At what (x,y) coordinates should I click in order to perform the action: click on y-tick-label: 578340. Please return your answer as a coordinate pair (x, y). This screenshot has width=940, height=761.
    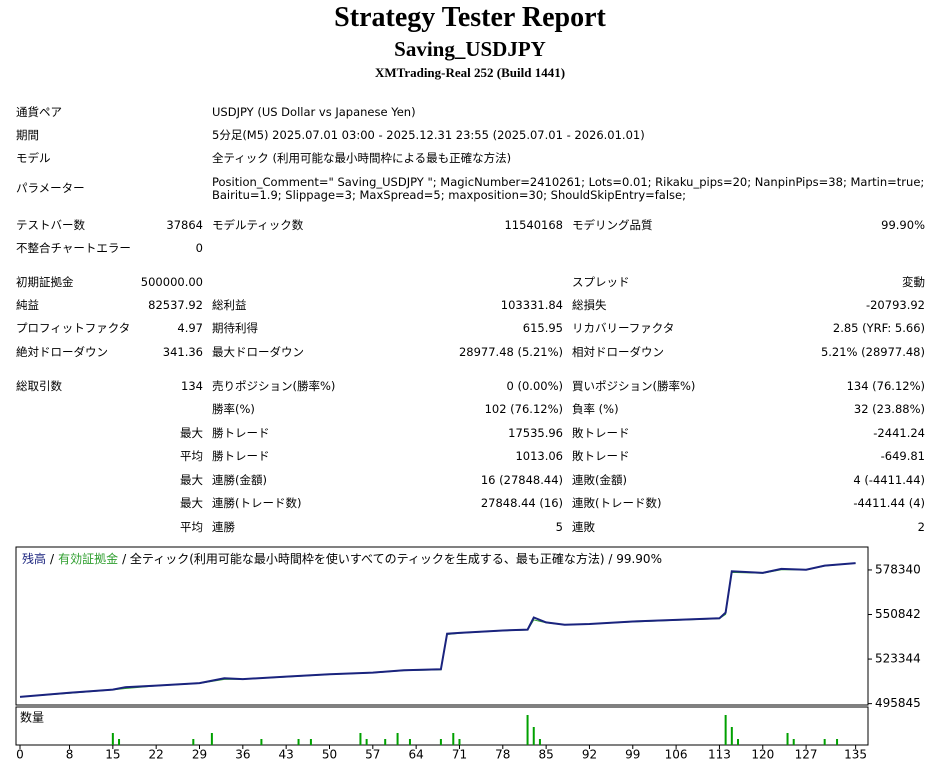
    Looking at the image, I should click on (898, 569).